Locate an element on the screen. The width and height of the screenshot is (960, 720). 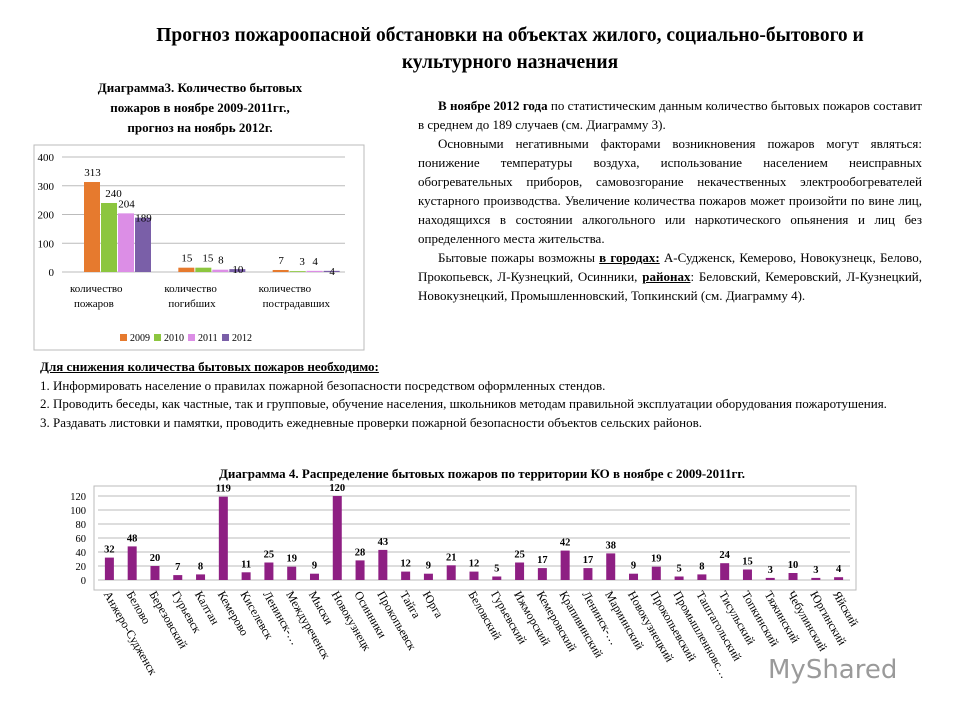
value-label: 19 is located at coordinates (291, 559).